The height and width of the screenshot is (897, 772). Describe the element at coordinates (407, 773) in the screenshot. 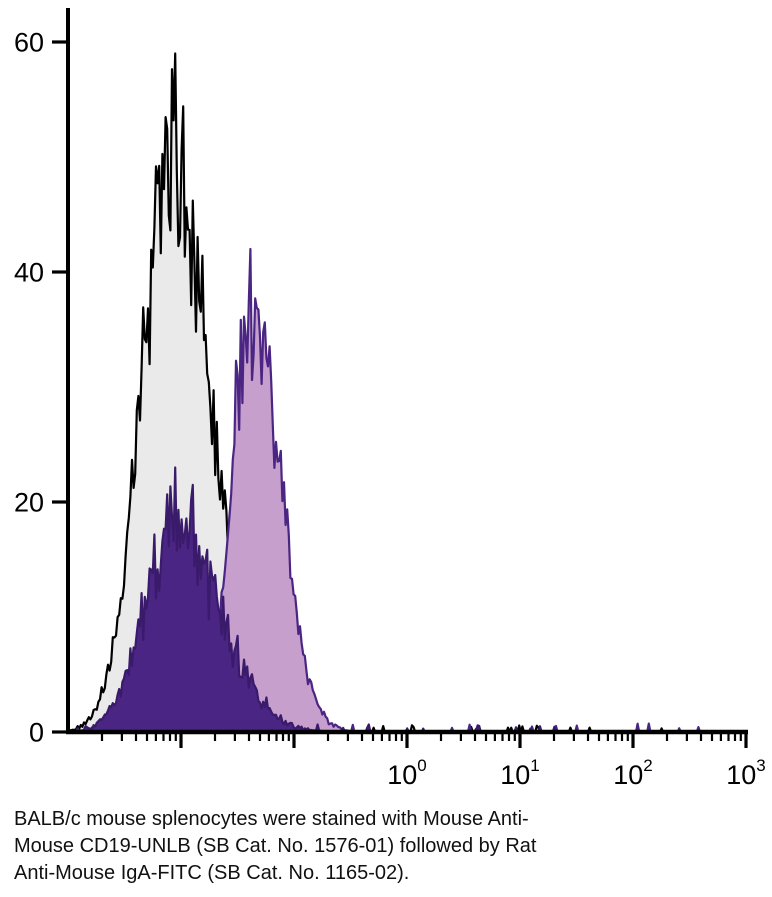

I see `x-tick-label: 10⁰` at that location.